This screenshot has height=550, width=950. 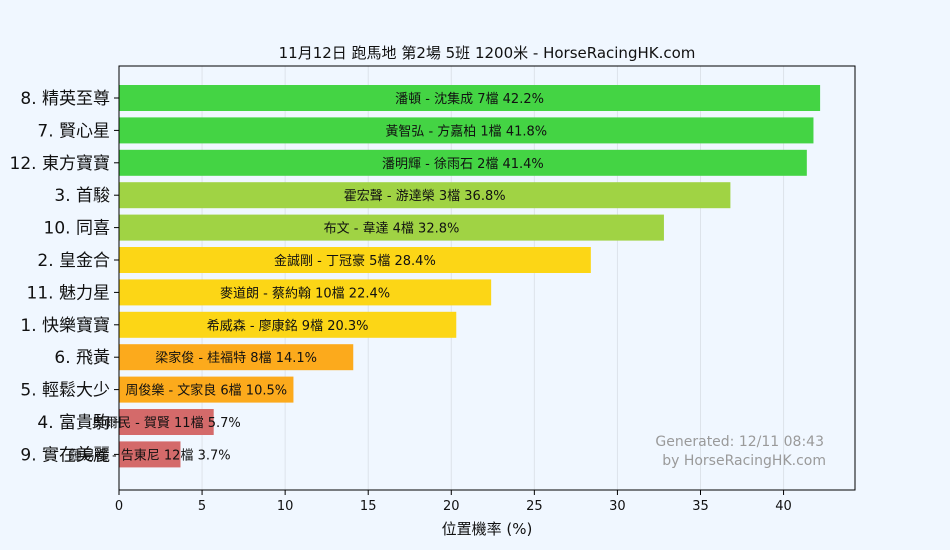 I want to click on x-tick-label: 20, so click(x=451, y=506).